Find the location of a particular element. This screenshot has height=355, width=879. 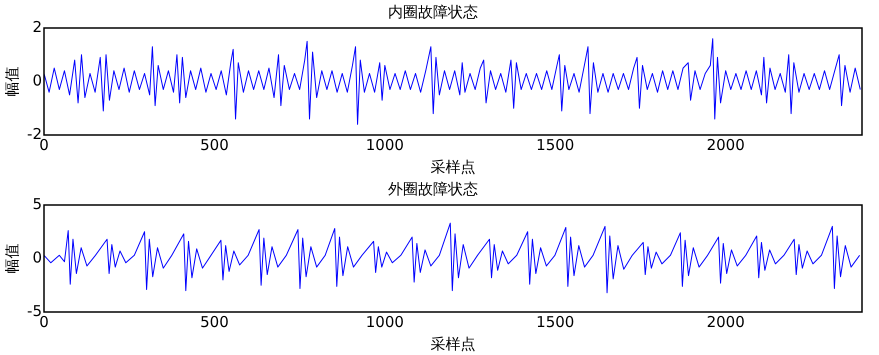

y-tick-label: 5 is located at coordinates (37, 203).